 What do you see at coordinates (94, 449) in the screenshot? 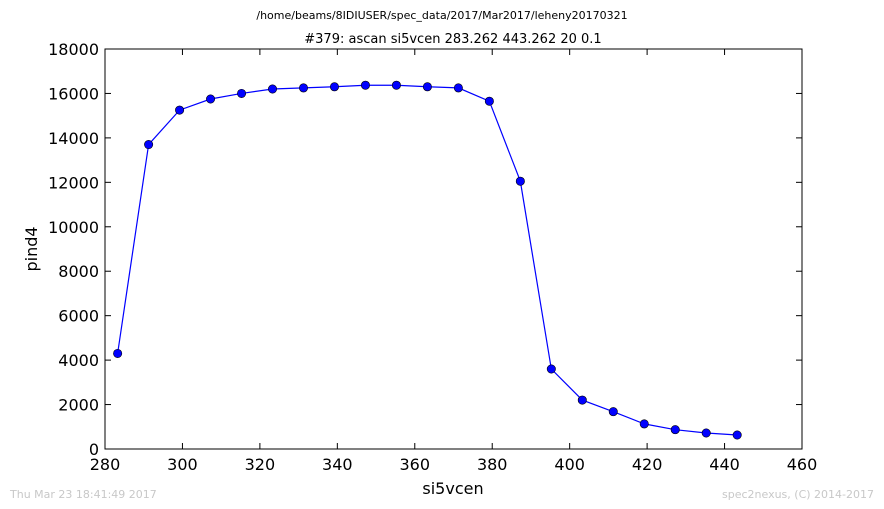
I see `y-tick-label: 0` at bounding box center [94, 449].